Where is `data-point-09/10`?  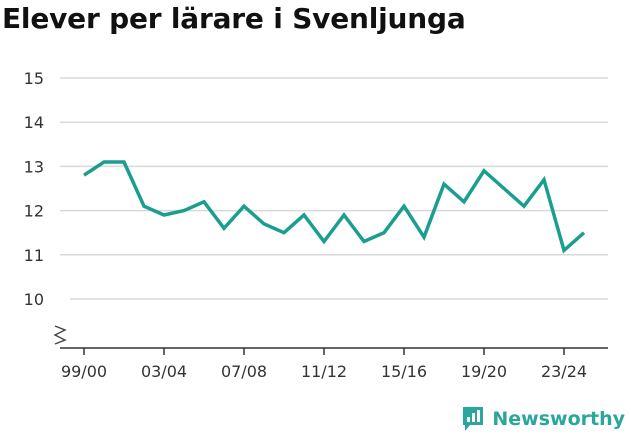
data-point-09/10 is located at coordinates (284, 232).